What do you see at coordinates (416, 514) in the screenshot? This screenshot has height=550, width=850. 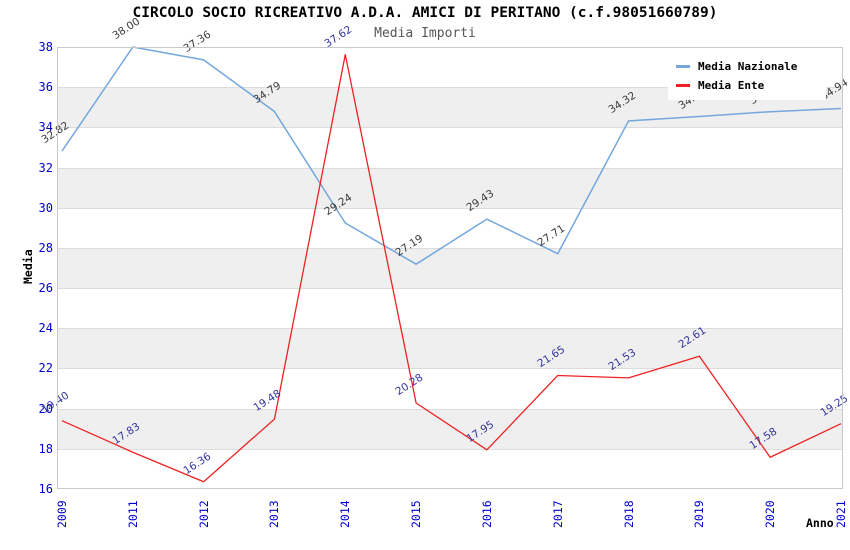 I see `x-tick-label: 2015` at bounding box center [416, 514].